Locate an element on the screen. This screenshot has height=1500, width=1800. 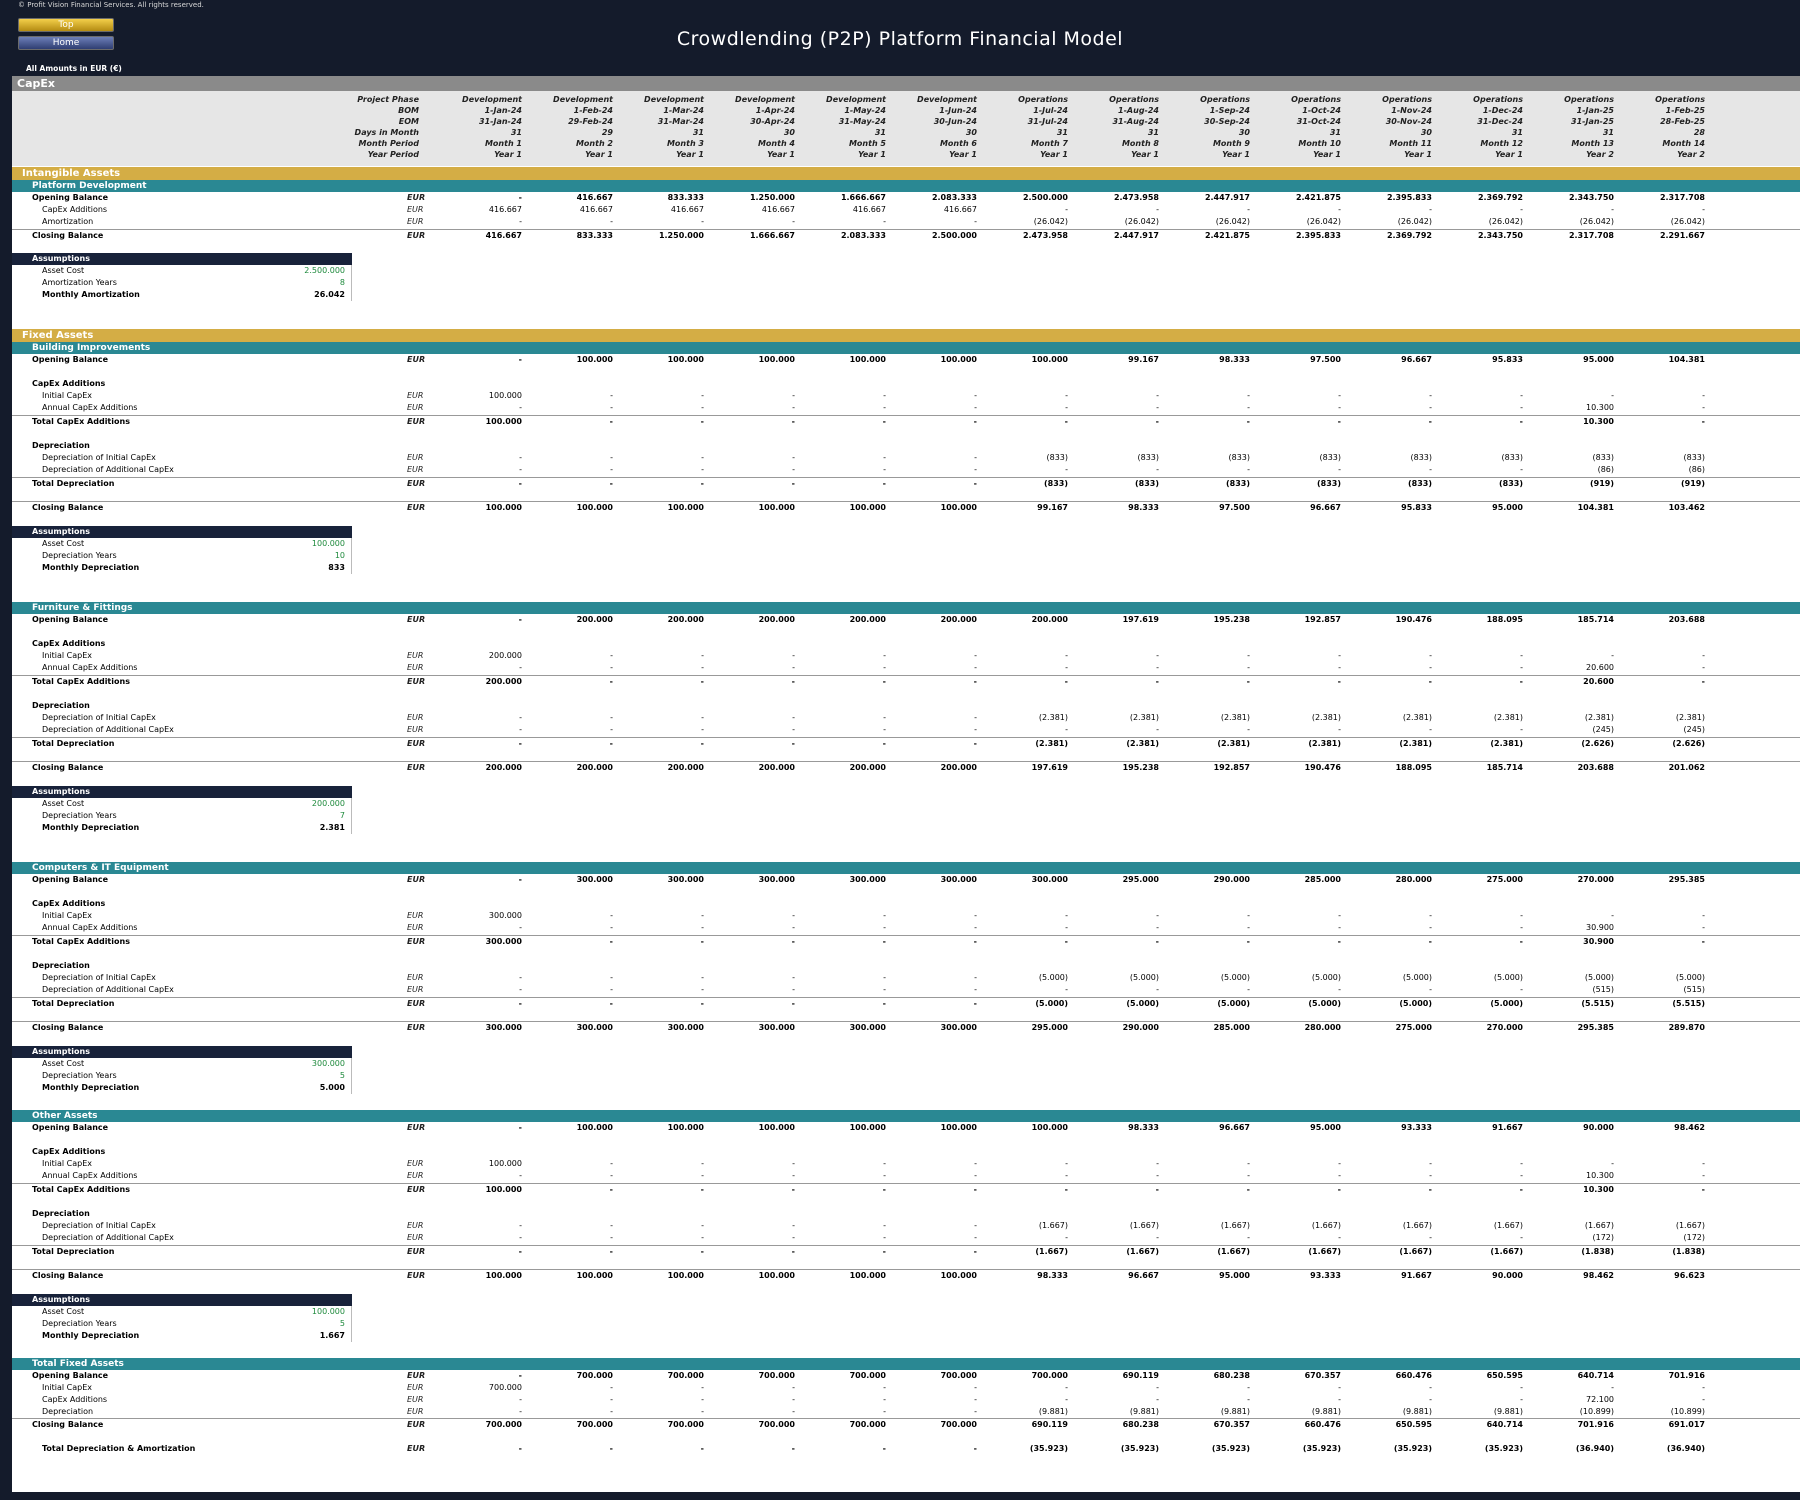
value-cell: (2.626) is located at coordinates (1597, 743).